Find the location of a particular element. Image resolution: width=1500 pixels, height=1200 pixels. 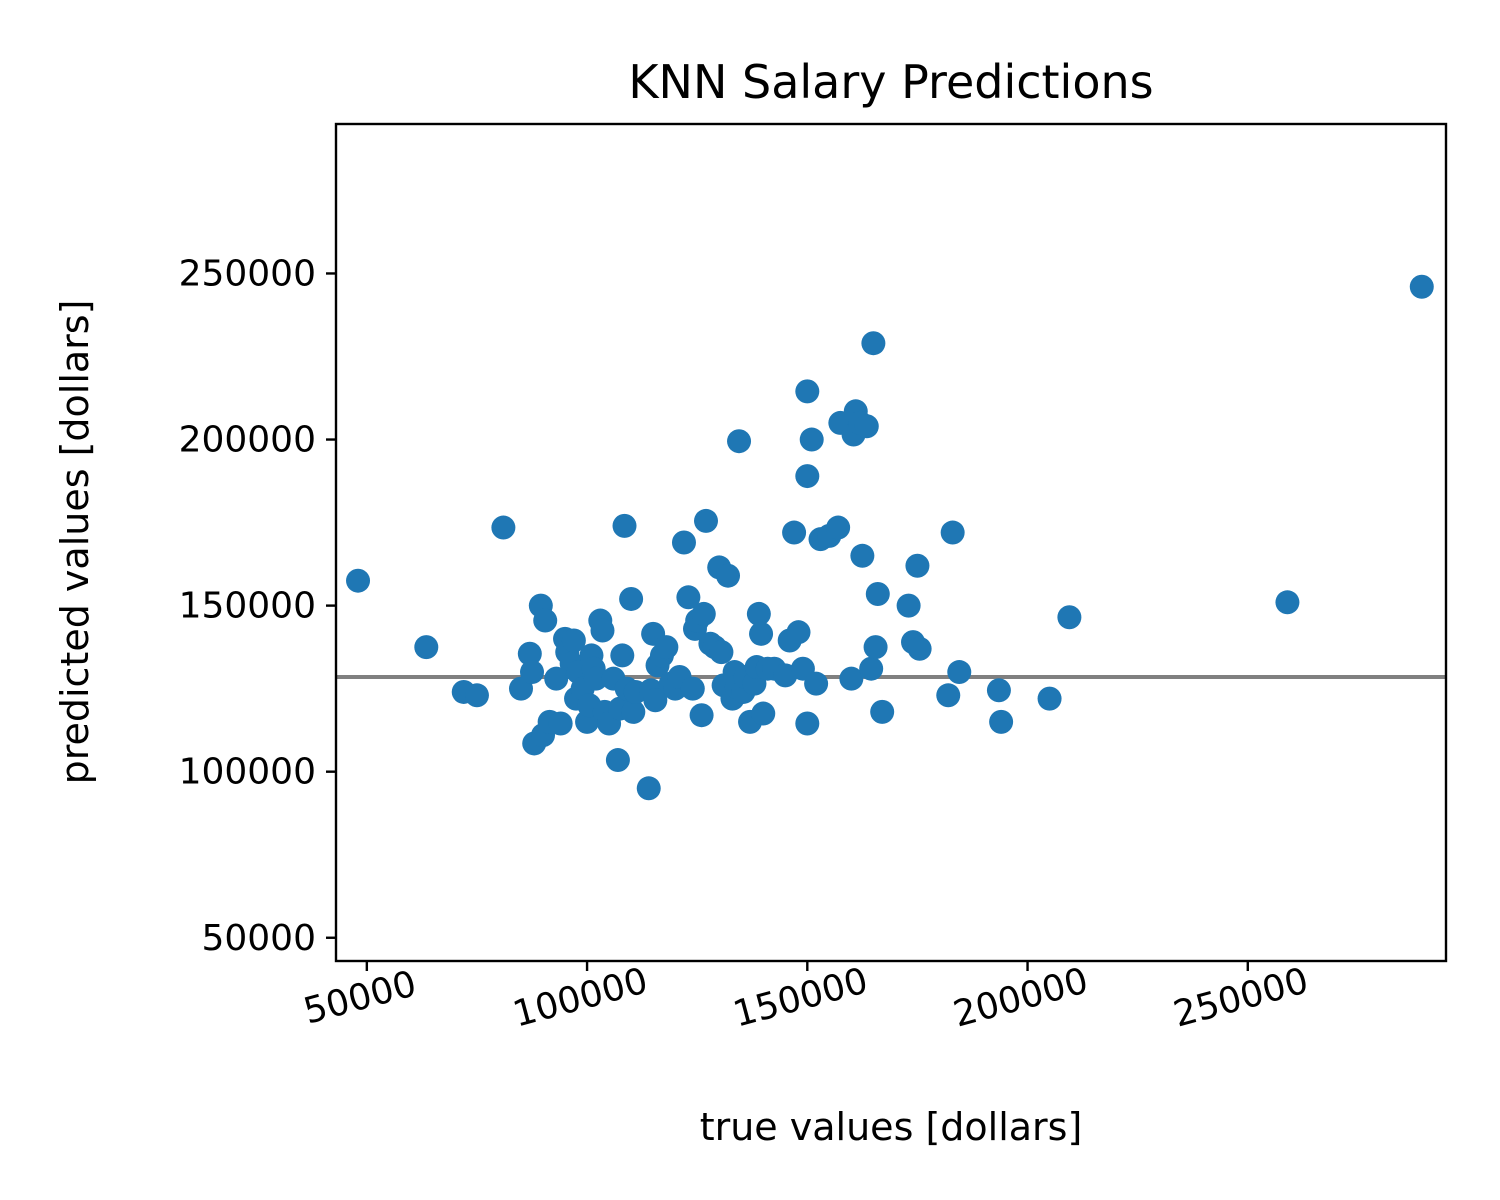

x-tick-label: 50000 is located at coordinates (360, 997).